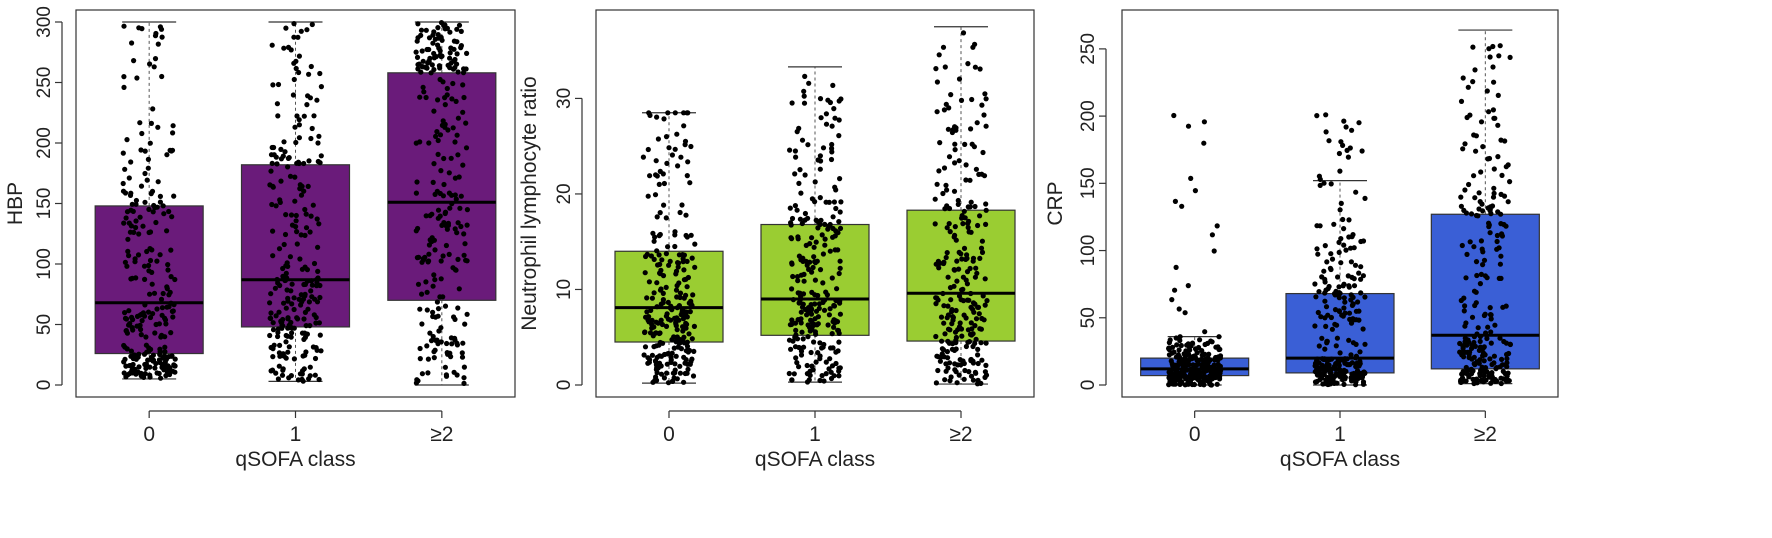  I want to click on jitter-points, so click(815, 208).